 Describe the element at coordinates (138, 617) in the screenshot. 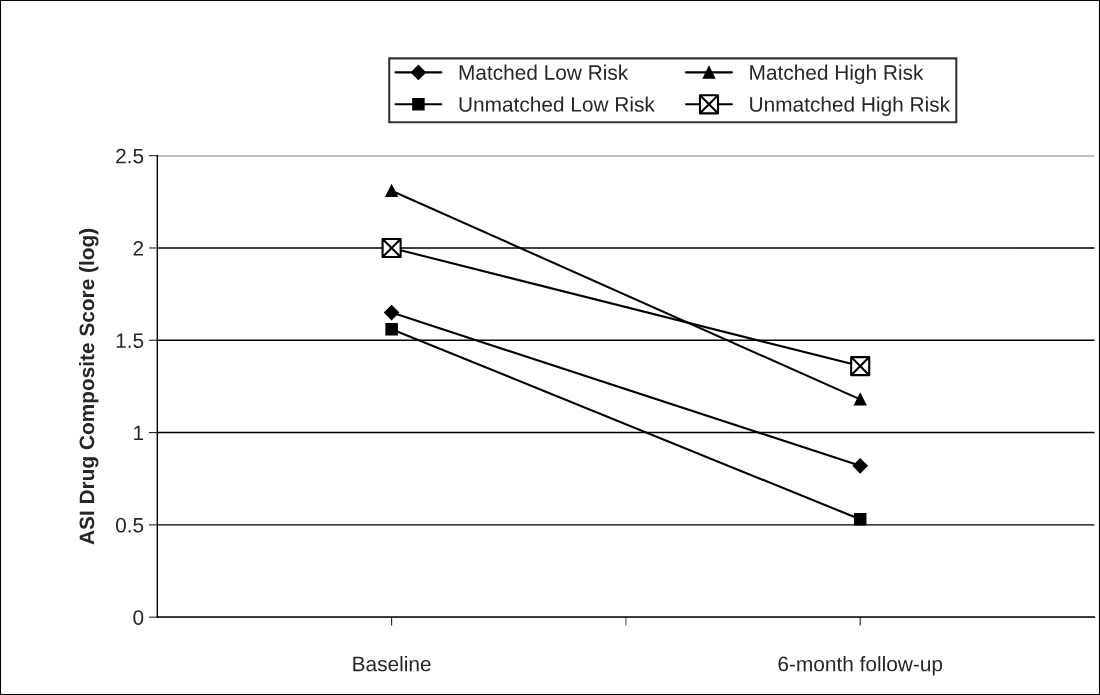

I see `y-tick-label: 0` at that location.